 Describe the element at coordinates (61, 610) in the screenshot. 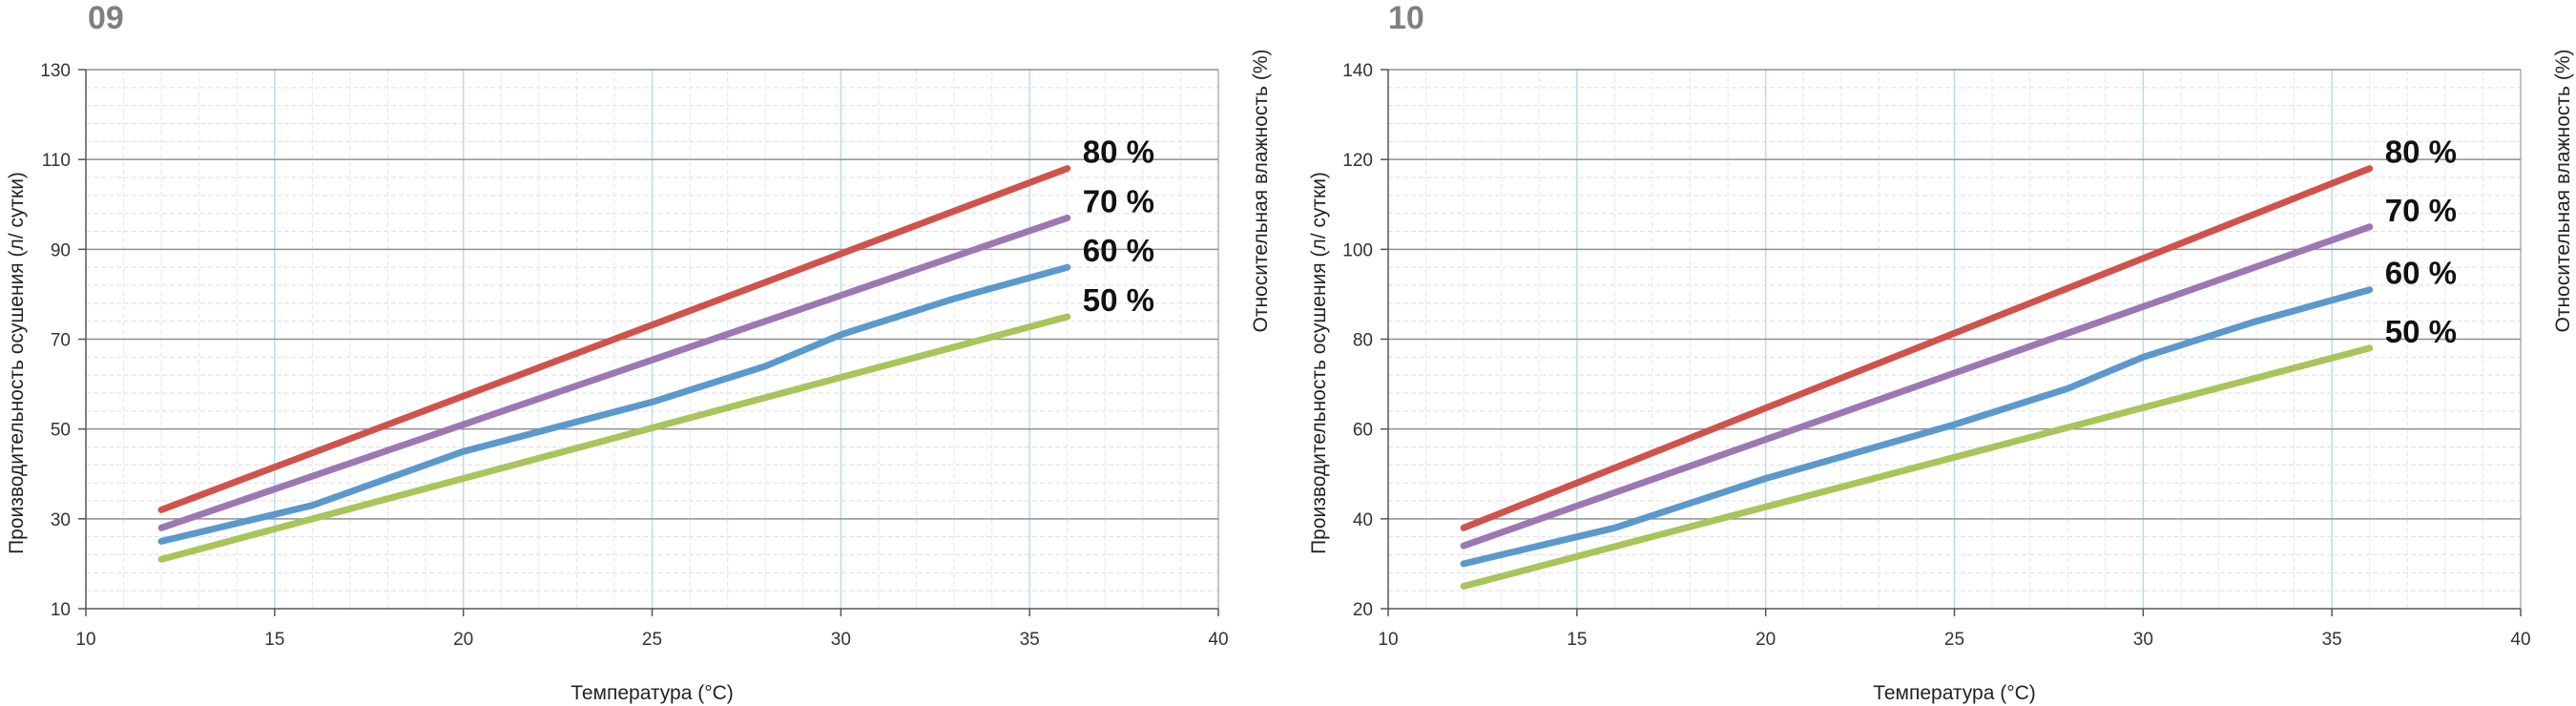

I see `y-tick-label: 10` at that location.